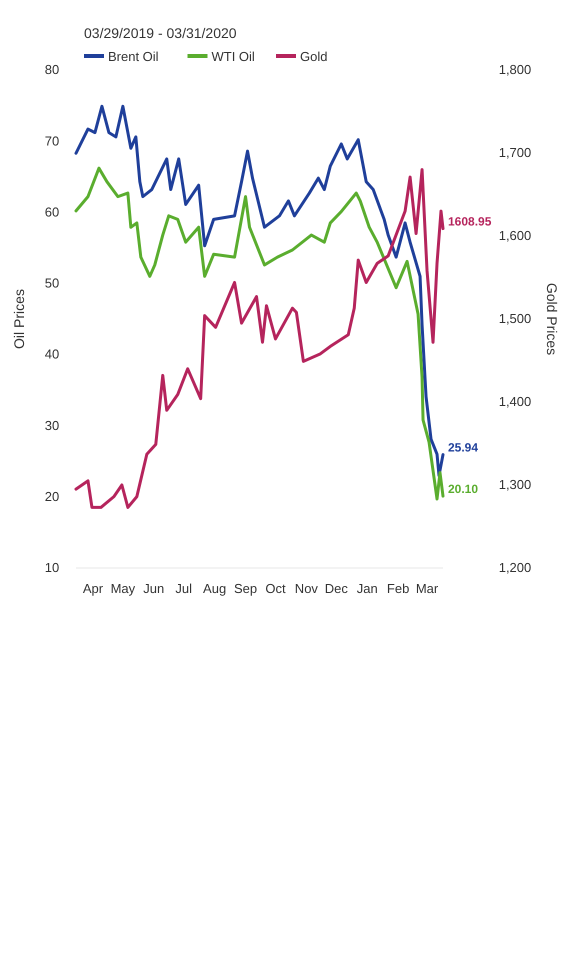 The image size is (569, 955). What do you see at coordinates (183, 588) in the screenshot?
I see `x-tick-label: Jul` at bounding box center [183, 588].